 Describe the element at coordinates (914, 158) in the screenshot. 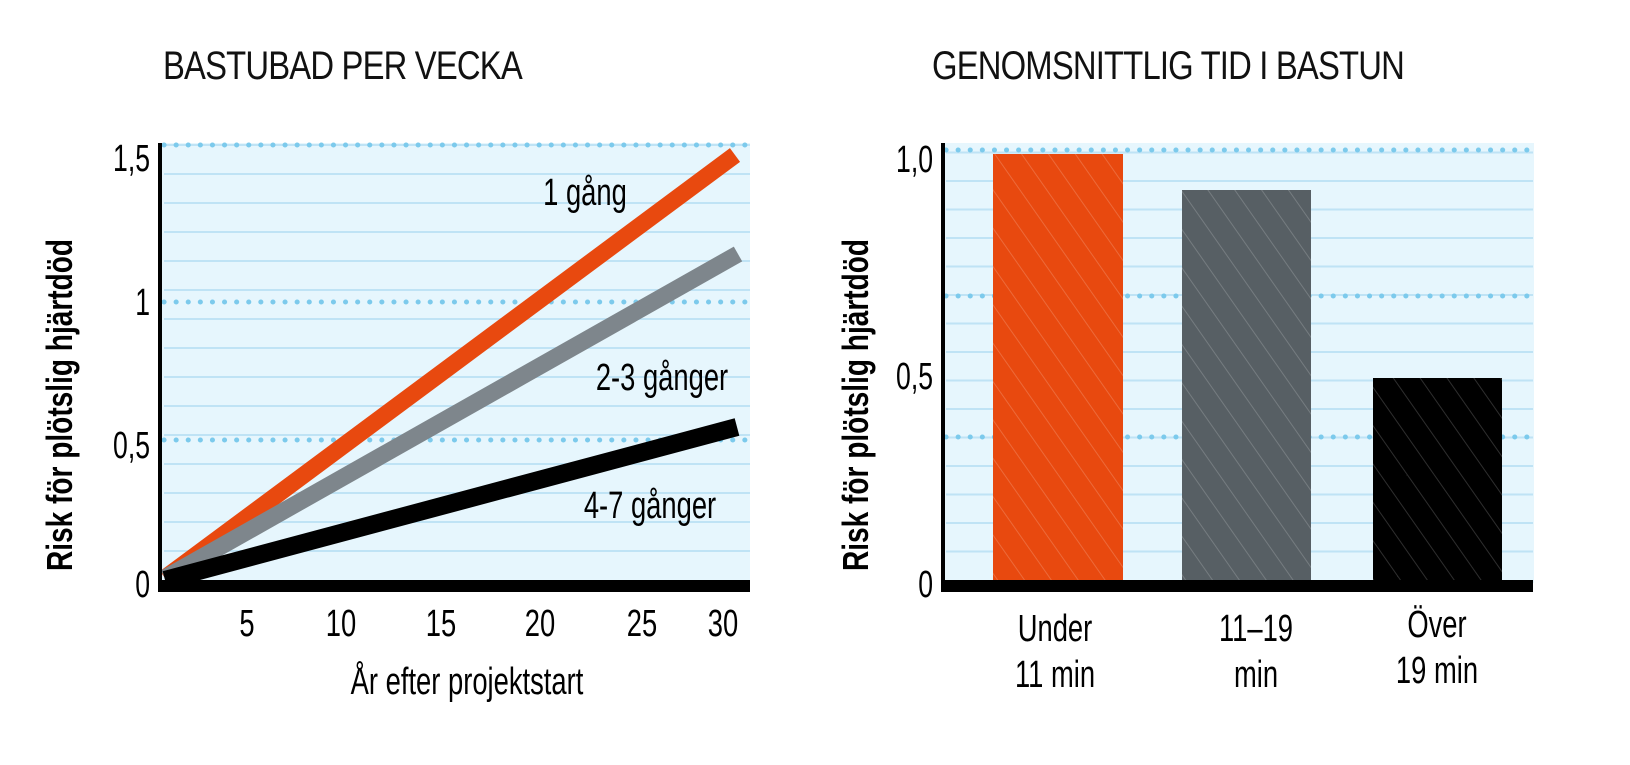

I see `right-ytick-1-0: 1,0` at that location.